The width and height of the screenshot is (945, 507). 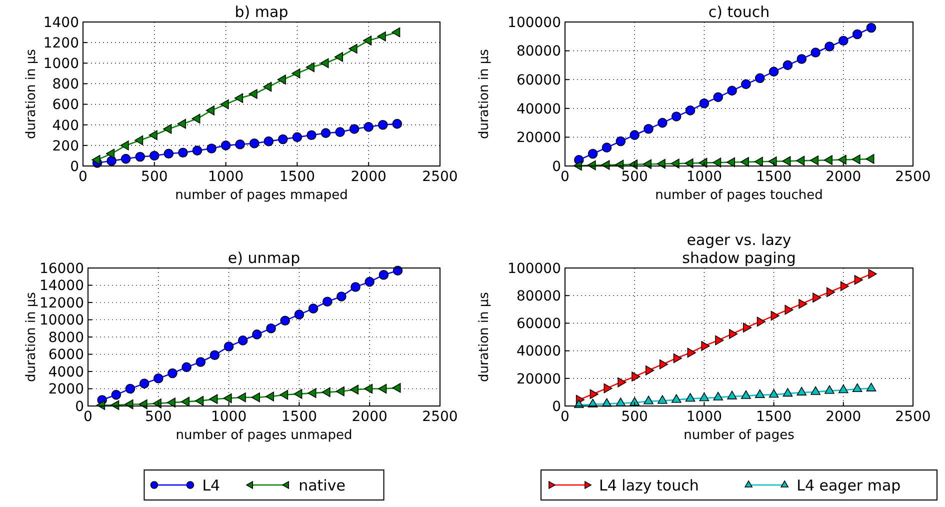 I want to click on y-tick-label: 800, so click(x=65, y=84).